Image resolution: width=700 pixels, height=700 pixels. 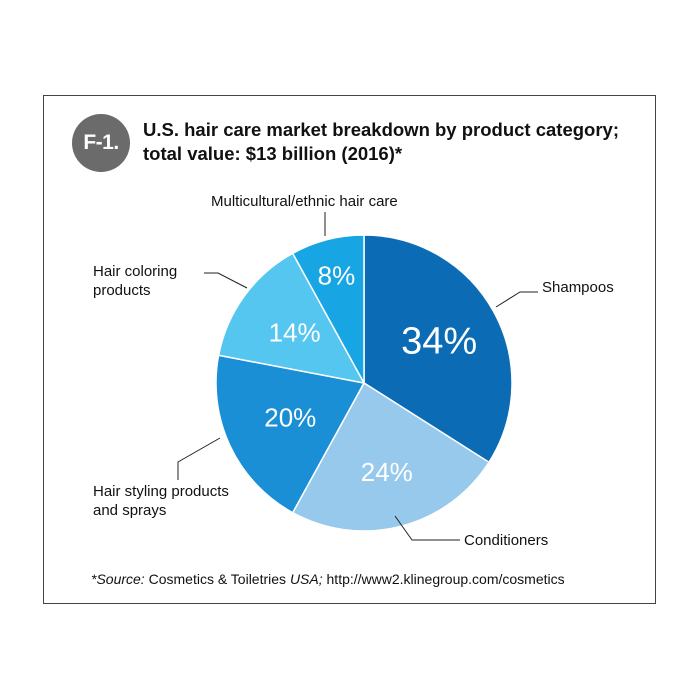 I want to click on slice-label-conditioners: Conditioners, so click(x=506, y=540).